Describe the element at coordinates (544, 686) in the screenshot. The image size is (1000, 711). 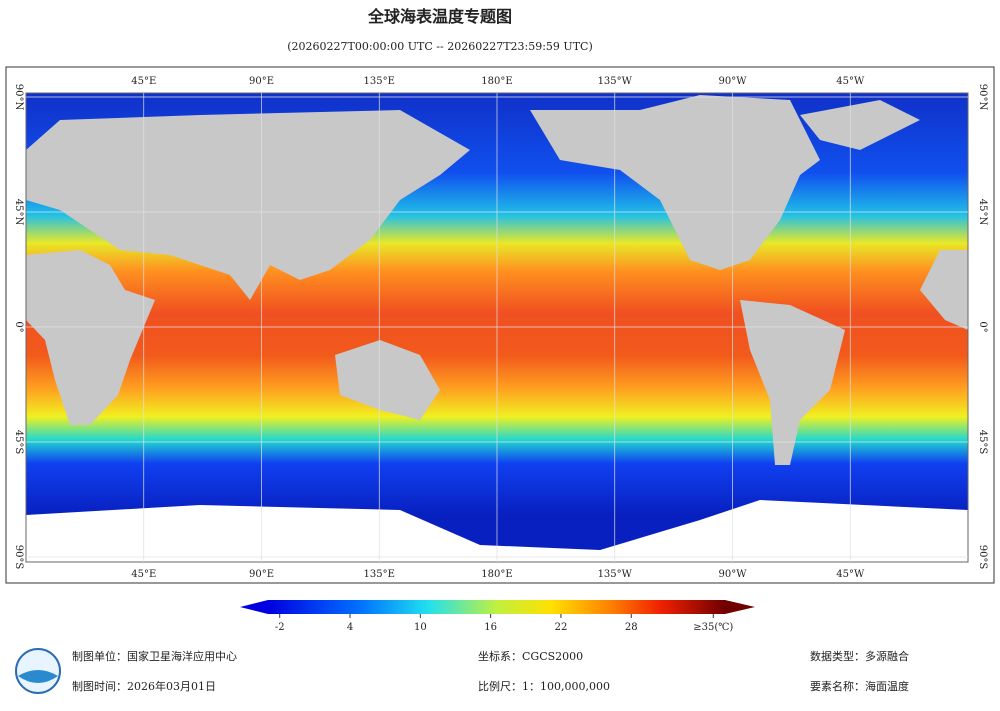
I see `footer-scale: 比例尺：1：100,000,000` at that location.